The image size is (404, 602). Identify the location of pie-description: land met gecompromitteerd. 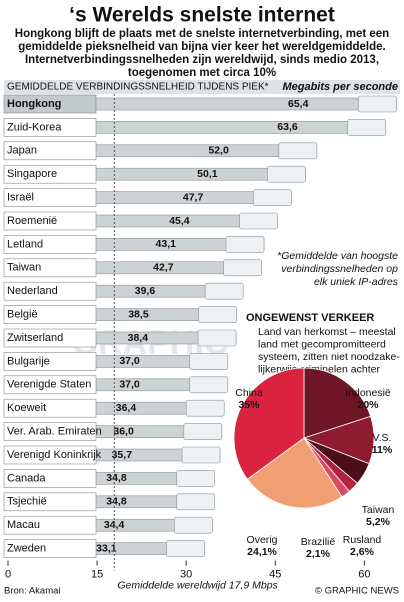
(322, 344).